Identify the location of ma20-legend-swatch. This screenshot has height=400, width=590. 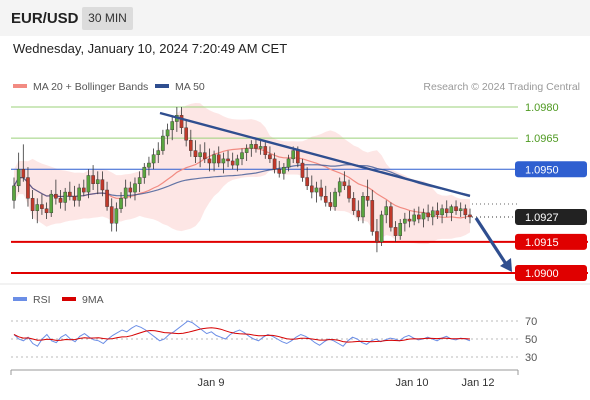
(20, 86).